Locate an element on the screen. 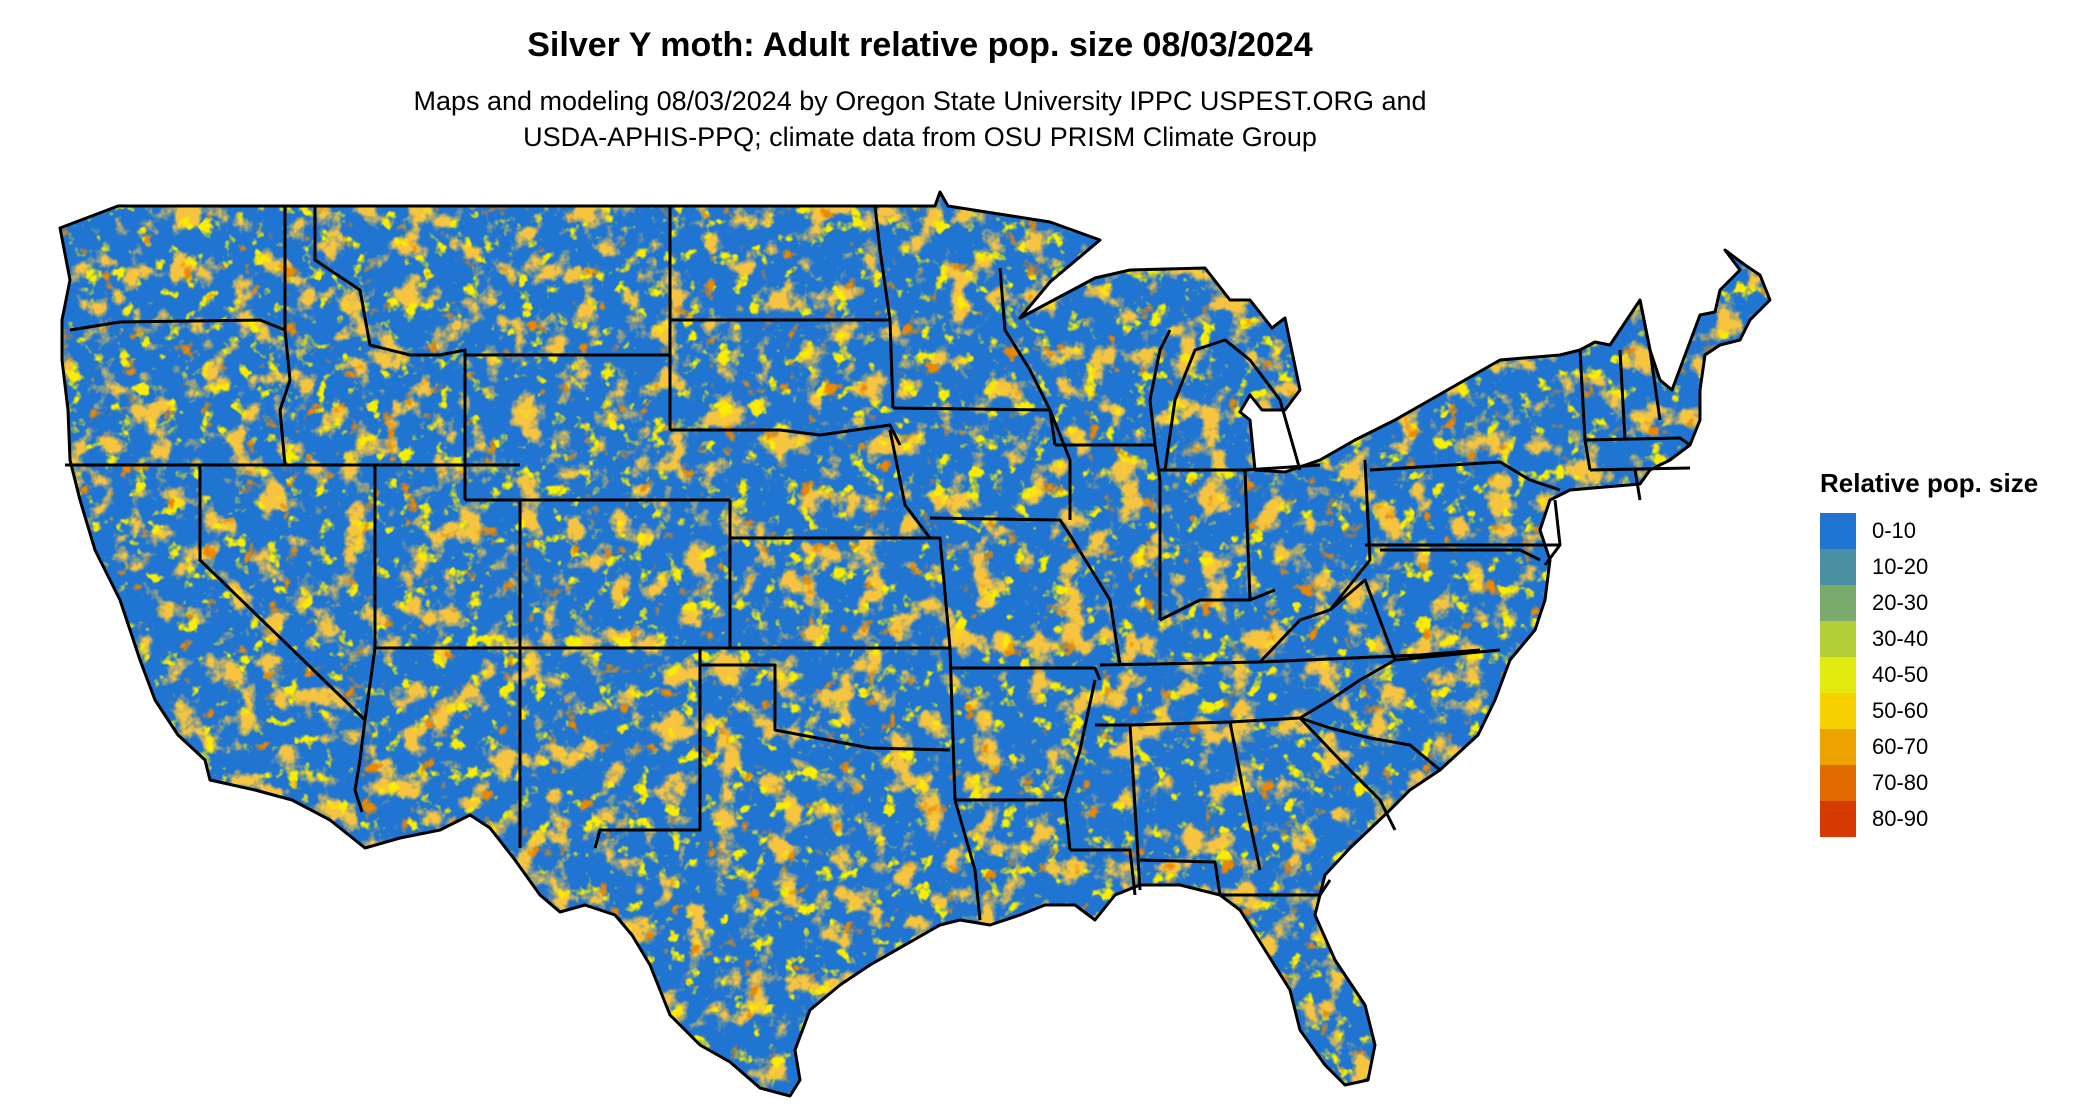 The width and height of the screenshot is (2100, 1116). legend-item: 40-50 is located at coordinates (1929, 675).